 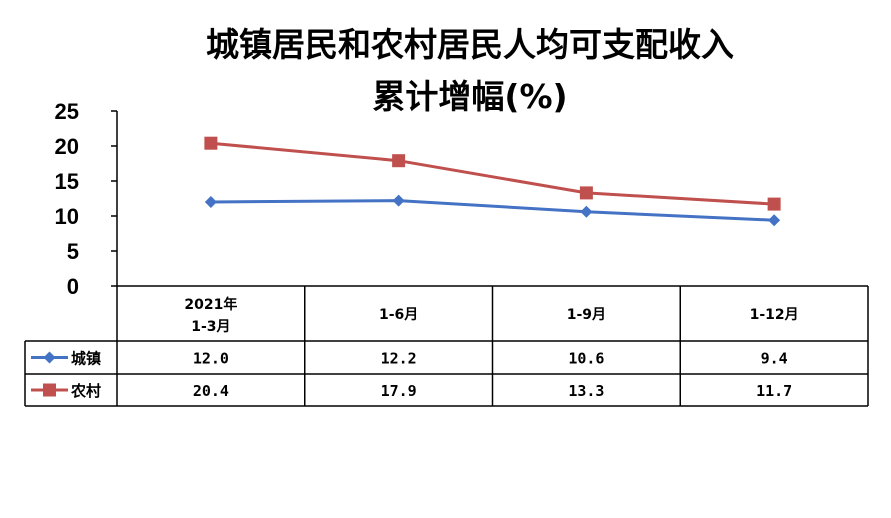 I want to click on data-table-cell: 13.3, so click(x=586, y=391).